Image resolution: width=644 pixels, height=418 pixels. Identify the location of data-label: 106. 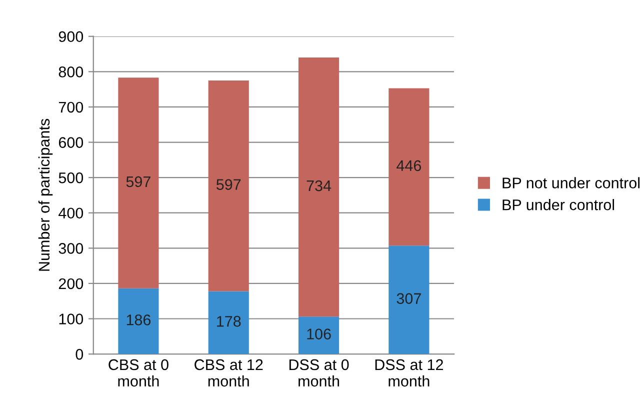
(319, 334).